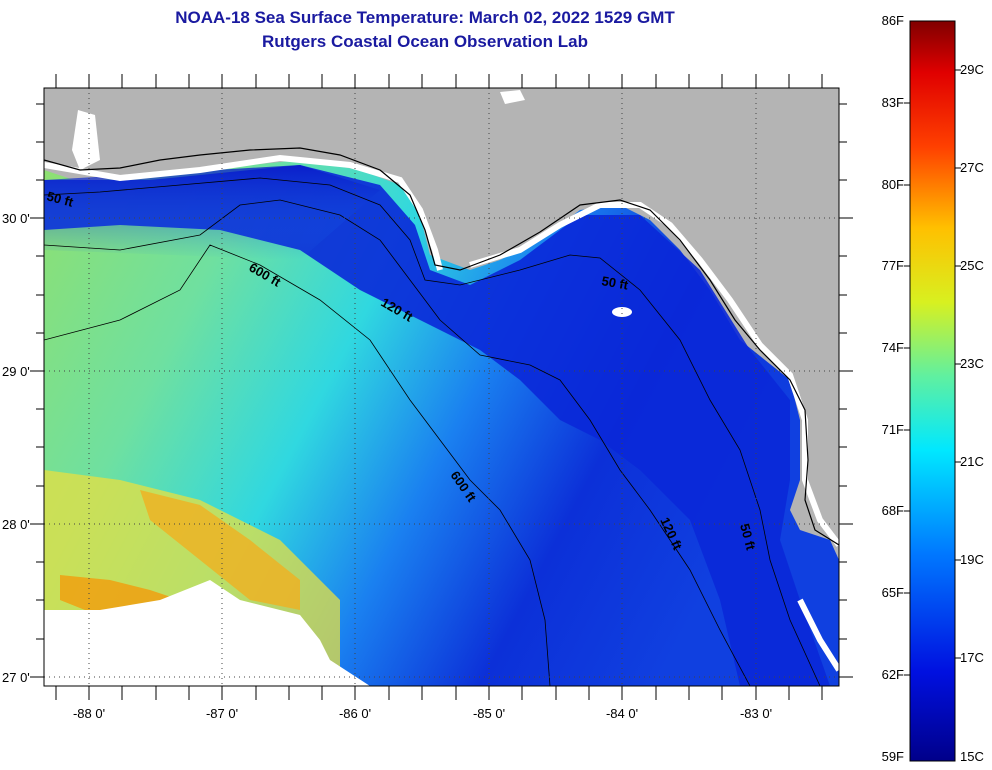  Describe the element at coordinates (893, 592) in the screenshot. I see `colorbar-f-65: 65F` at that location.